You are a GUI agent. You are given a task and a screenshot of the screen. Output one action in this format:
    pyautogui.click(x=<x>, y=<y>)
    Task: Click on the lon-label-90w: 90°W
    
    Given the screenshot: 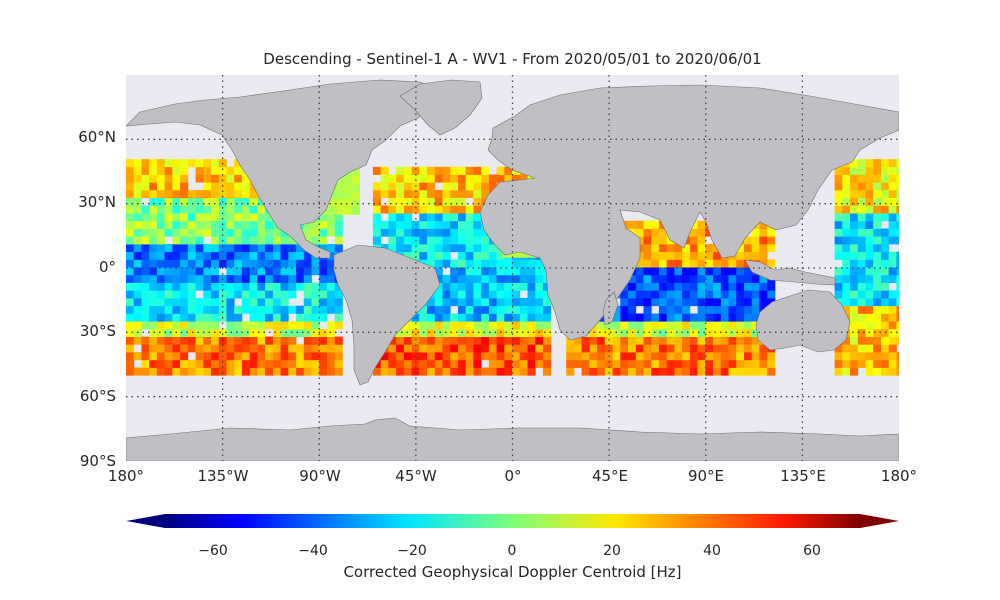 What is the action you would take?
    pyautogui.click(x=320, y=476)
    